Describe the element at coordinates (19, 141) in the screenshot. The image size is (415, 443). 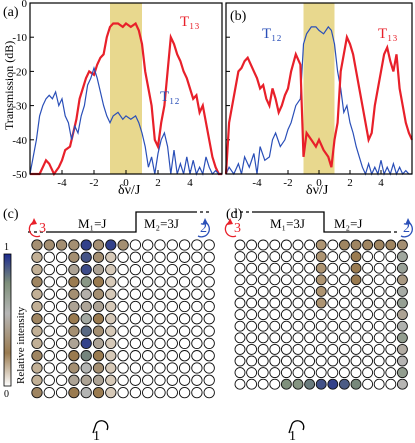
I see `ytick-label-a-4: -40` at that location.